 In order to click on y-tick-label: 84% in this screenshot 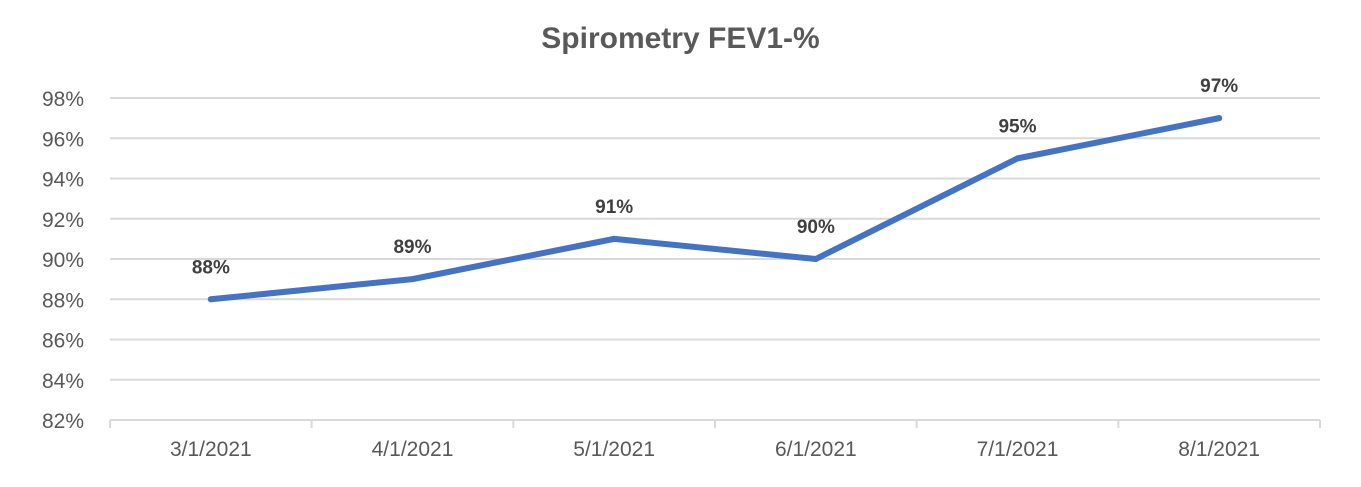, I will do `click(63, 381)`.